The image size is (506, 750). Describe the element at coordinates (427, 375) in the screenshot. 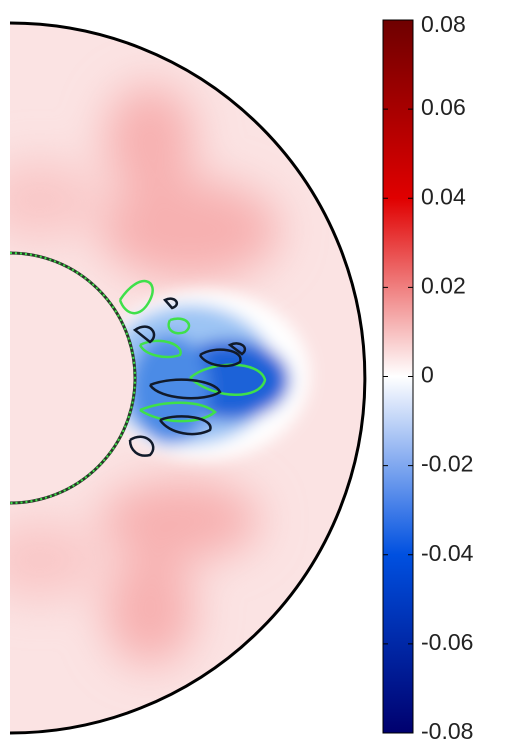

I see `tick-label: 0` at that location.